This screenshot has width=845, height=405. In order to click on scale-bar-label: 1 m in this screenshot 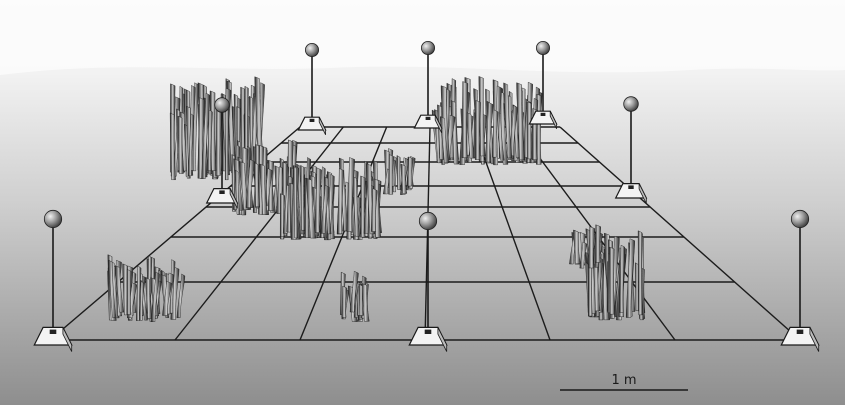, I will do `click(623, 380)`.